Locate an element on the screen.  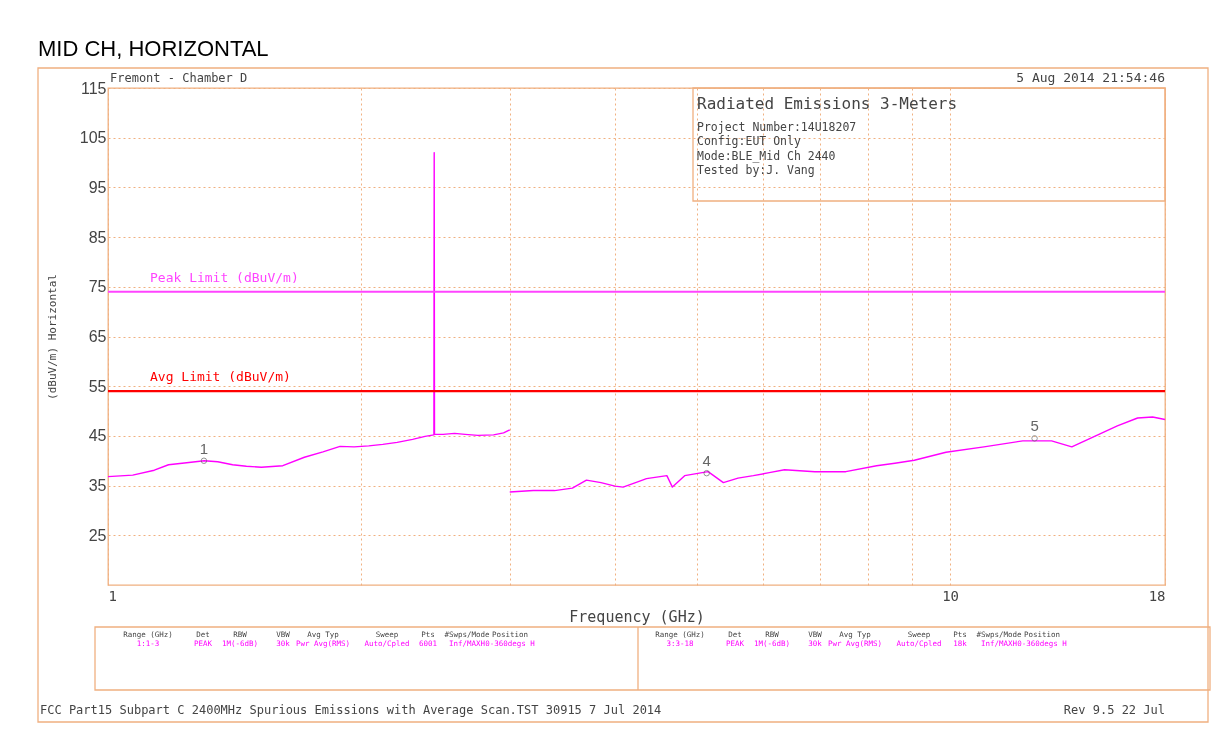
y-axis-title: (dBuV/m) Horizontal is located at coordinates (52, 337).